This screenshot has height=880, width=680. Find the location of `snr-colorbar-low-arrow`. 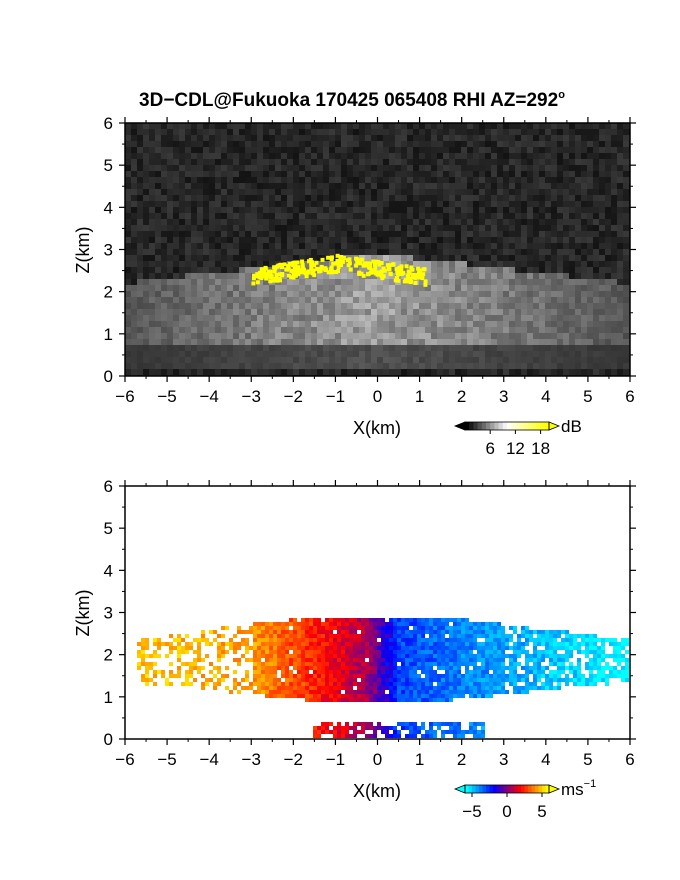

snr-colorbar-low-arrow is located at coordinates (459, 426).